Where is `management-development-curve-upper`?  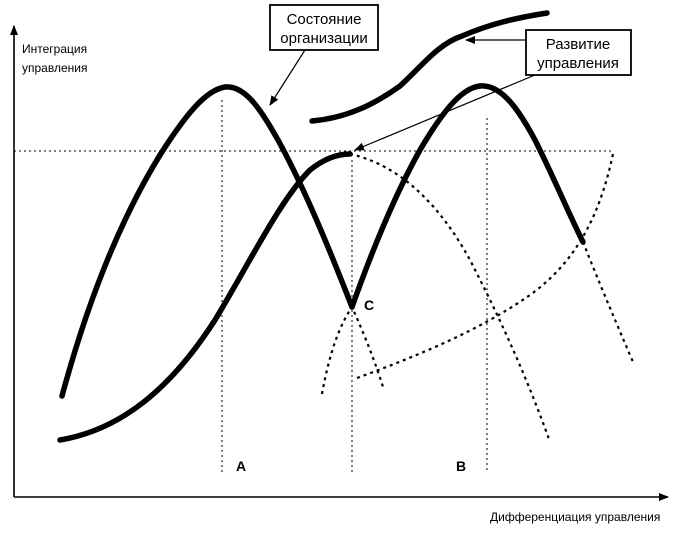
management-development-curve-upper is located at coordinates (429, 67).